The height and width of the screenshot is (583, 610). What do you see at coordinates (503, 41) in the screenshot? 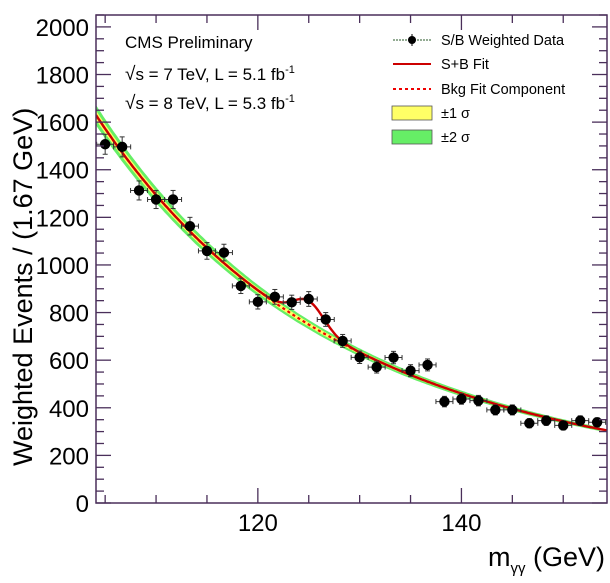
I see `svg-text: S/B Weighted Data` at bounding box center [503, 41].